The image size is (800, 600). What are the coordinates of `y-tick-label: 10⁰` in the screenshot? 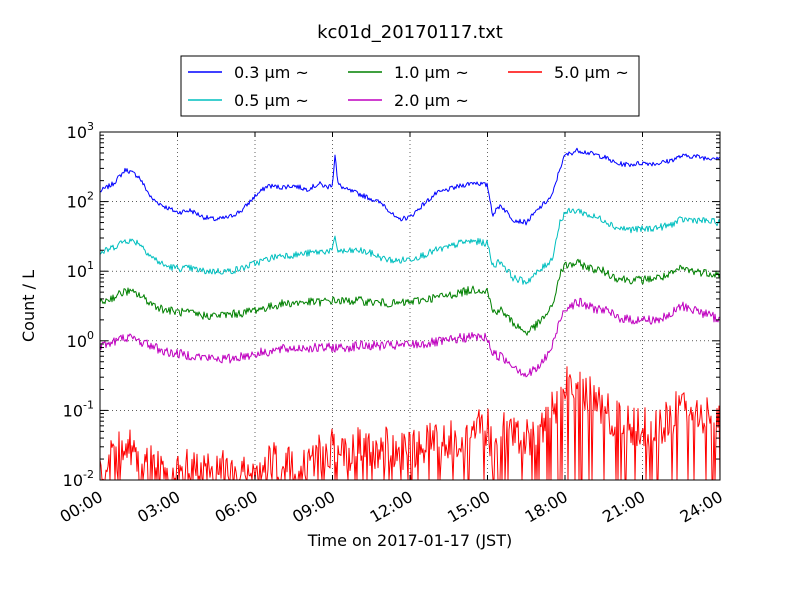 It's located at (80, 340).